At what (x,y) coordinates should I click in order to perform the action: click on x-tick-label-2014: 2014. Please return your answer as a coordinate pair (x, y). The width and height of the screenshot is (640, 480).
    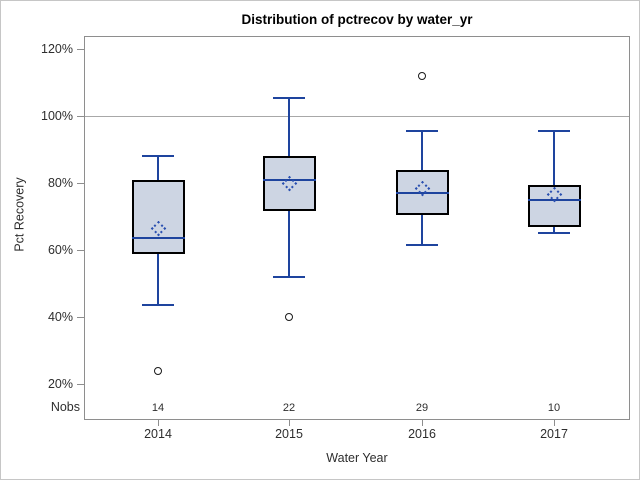
    Looking at the image, I should click on (158, 434).